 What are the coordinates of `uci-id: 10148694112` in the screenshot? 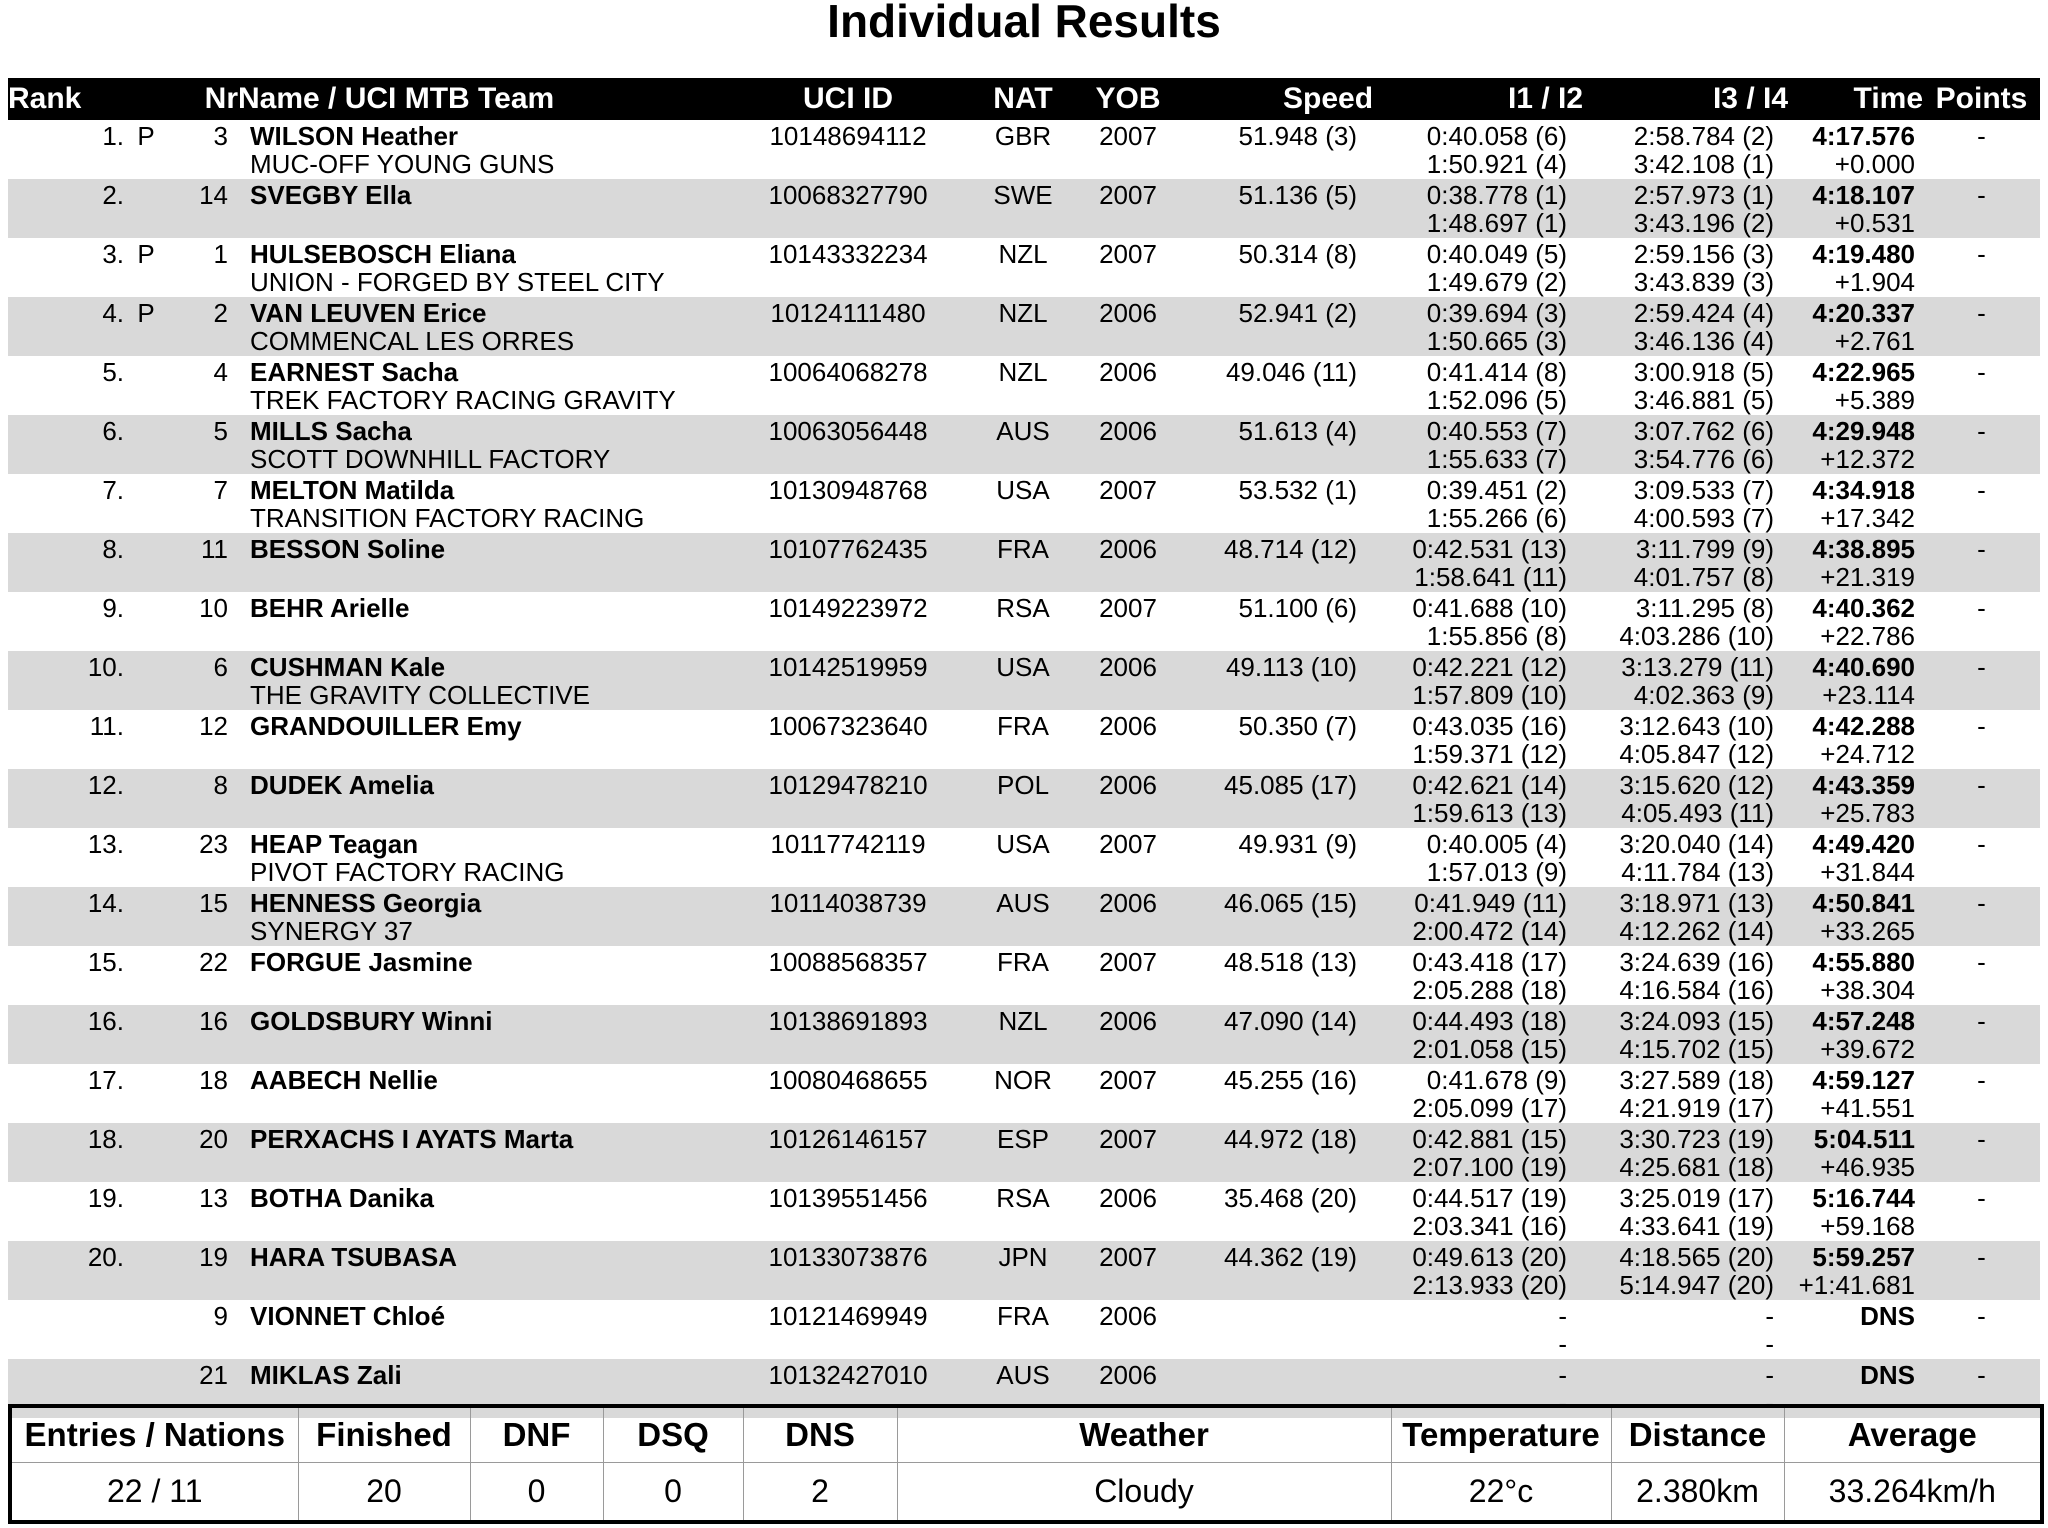 It's located at (848, 136).